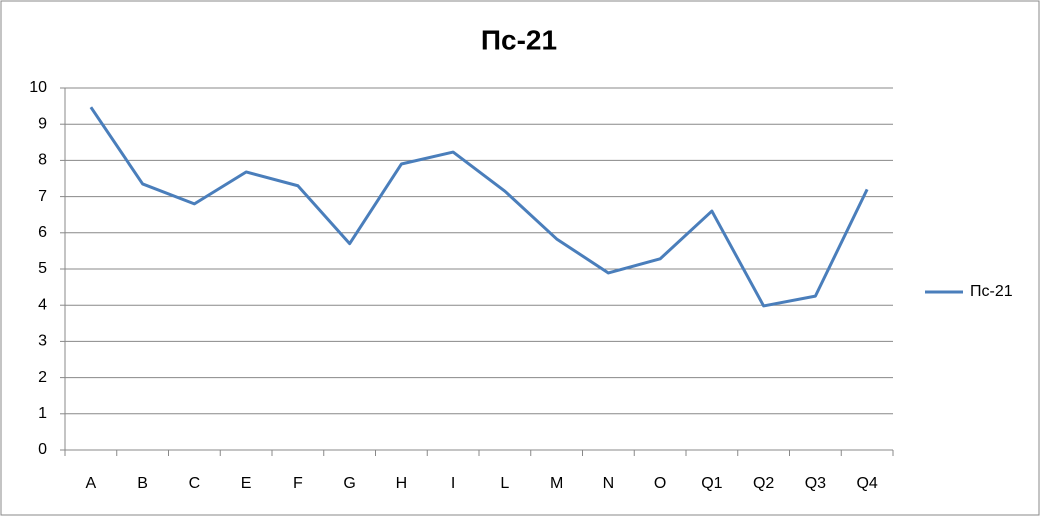 Image resolution: width=1042 pixels, height=518 pixels. Describe the element at coordinates (815, 483) in the screenshot. I see `x-tick-label: Q3` at that location.